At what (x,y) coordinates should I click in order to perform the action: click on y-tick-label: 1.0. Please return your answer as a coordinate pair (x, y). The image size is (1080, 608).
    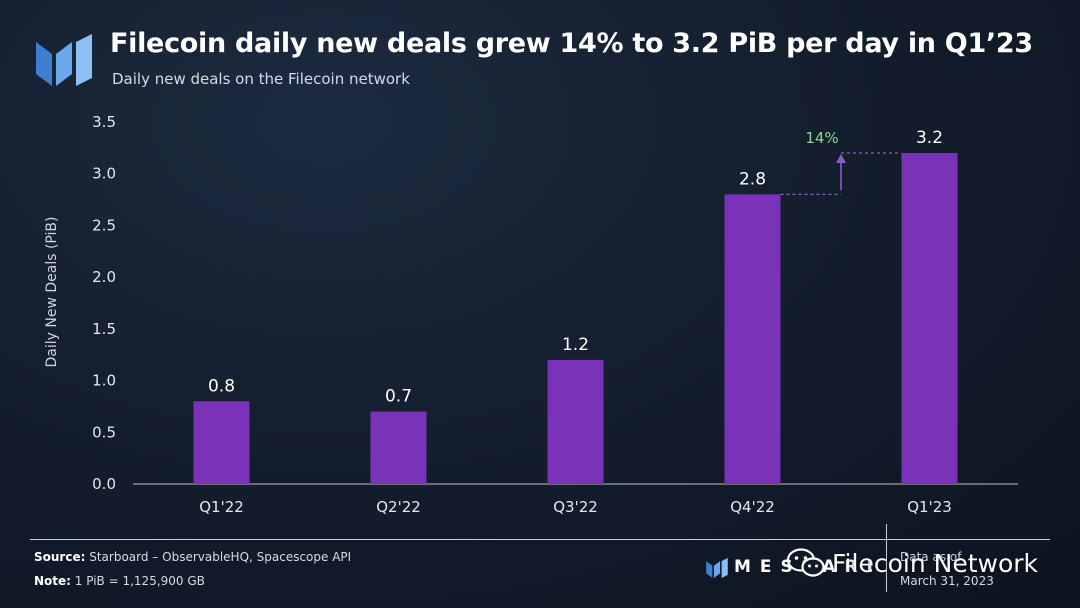
    Looking at the image, I should click on (104, 381).